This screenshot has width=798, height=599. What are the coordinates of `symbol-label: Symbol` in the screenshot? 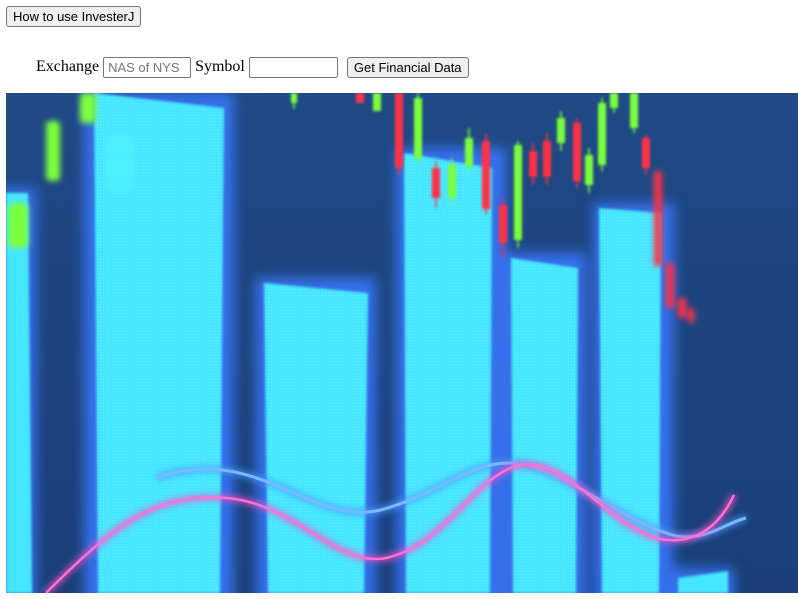 It's located at (220, 66).